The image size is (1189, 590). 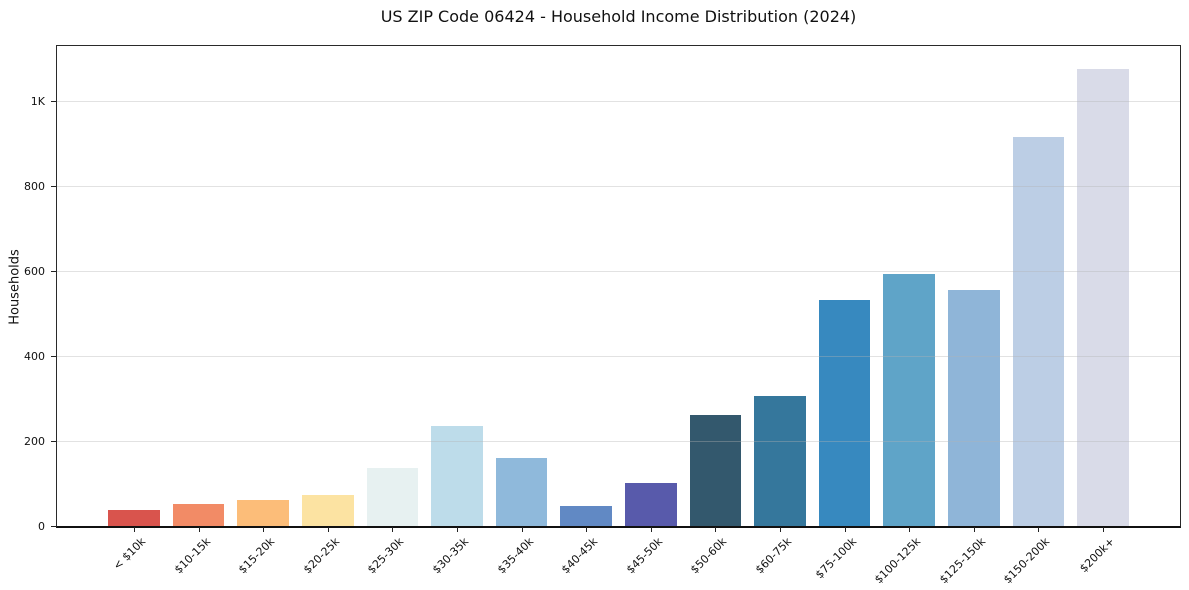 What do you see at coordinates (835, 558) in the screenshot?
I see `x-tick-label: $75-100k` at bounding box center [835, 558].